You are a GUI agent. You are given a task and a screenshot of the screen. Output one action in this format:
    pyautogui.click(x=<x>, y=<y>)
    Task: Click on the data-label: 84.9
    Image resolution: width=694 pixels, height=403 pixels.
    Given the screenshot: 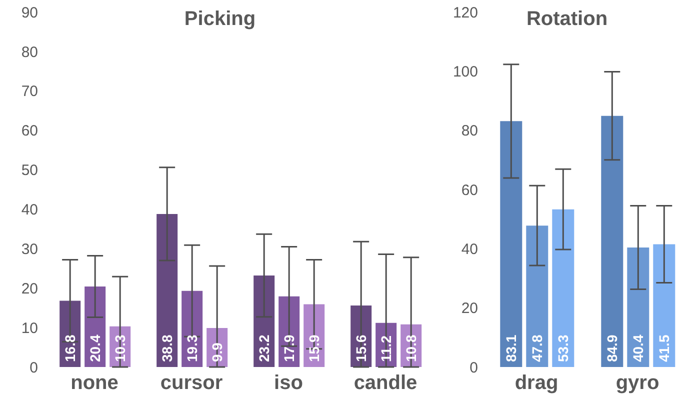 What is the action you would take?
    pyautogui.click(x=612, y=348)
    